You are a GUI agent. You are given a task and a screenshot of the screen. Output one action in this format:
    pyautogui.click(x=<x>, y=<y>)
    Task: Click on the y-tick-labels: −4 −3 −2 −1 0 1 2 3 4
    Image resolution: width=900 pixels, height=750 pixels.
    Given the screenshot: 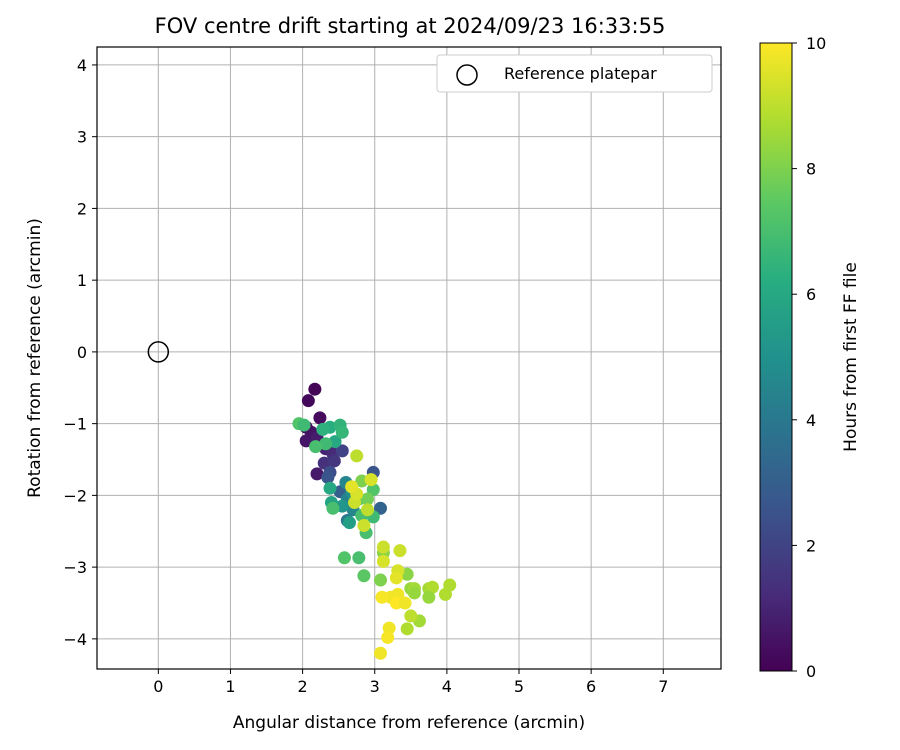 What is the action you would take?
    pyautogui.click(x=80, y=352)
    